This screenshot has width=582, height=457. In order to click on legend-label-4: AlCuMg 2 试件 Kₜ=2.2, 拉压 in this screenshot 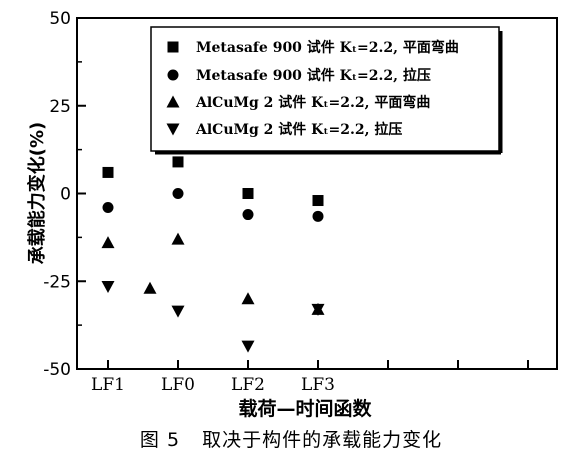, I will do `click(298, 129)`.